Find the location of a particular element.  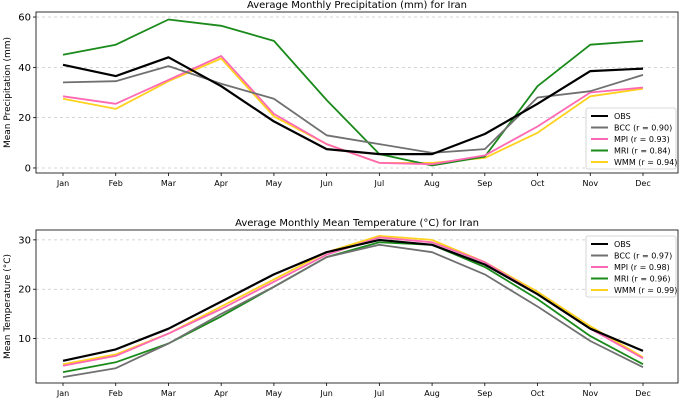

legend-entry: BCC (r = 0.97) is located at coordinates (643, 256).